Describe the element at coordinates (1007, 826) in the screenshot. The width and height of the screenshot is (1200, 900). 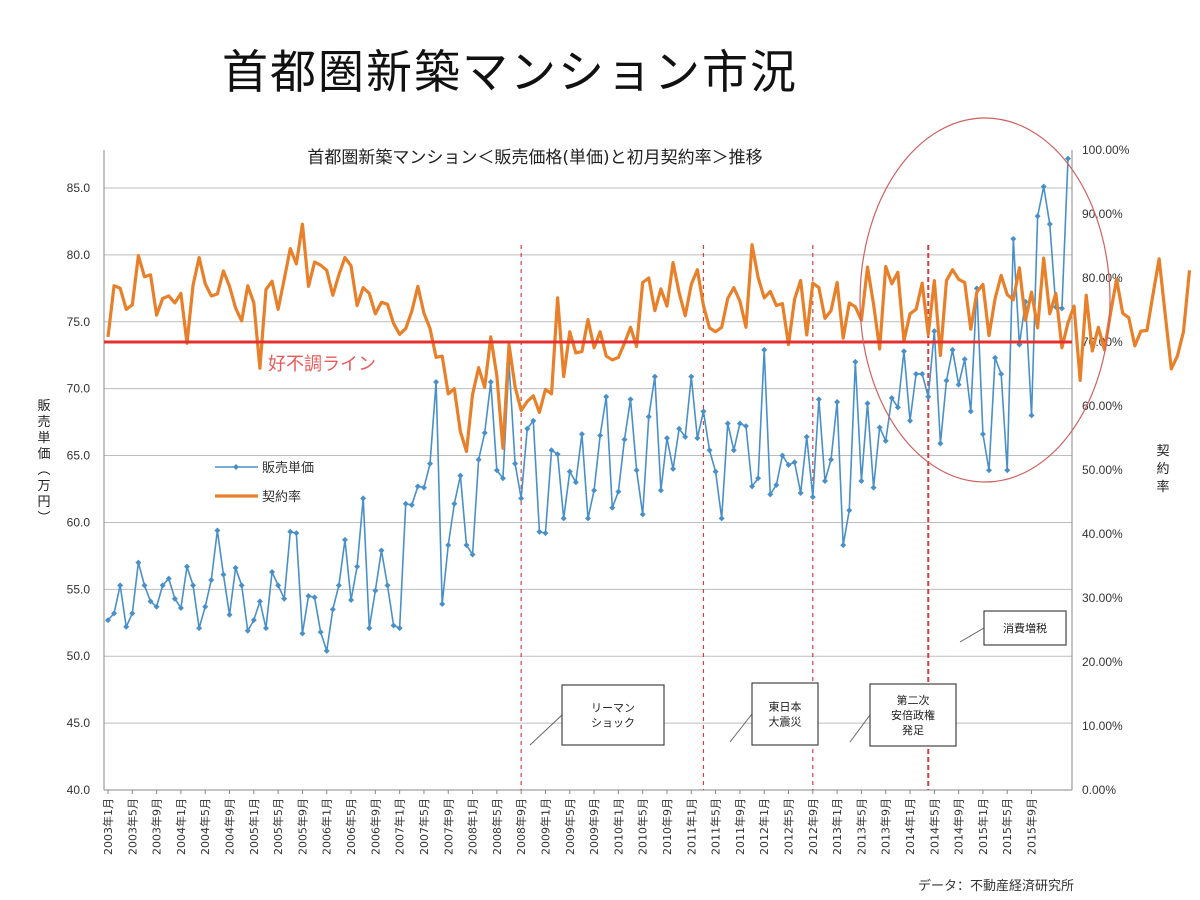
I see `x-tick-label: 2015年5月` at that location.